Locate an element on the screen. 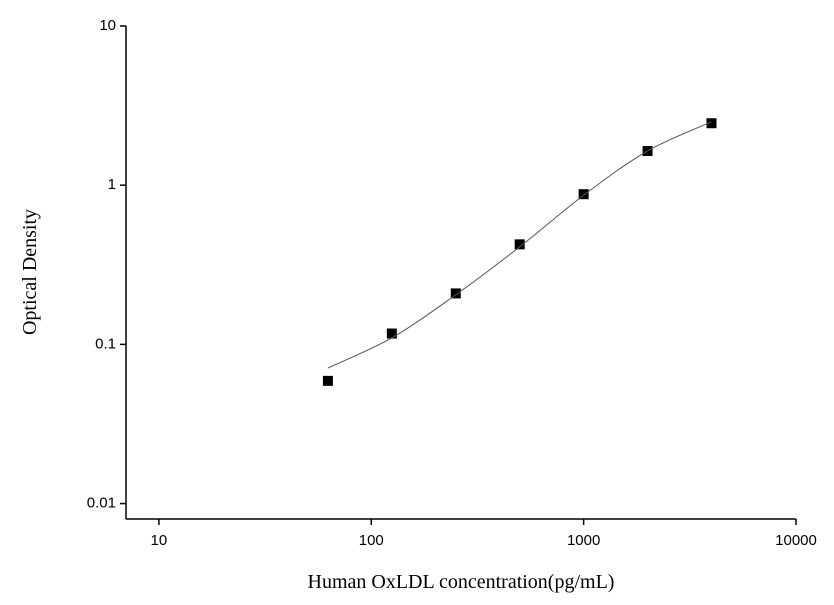 This screenshot has width=834, height=605. y-tick-label: 10 is located at coordinates (107, 25).